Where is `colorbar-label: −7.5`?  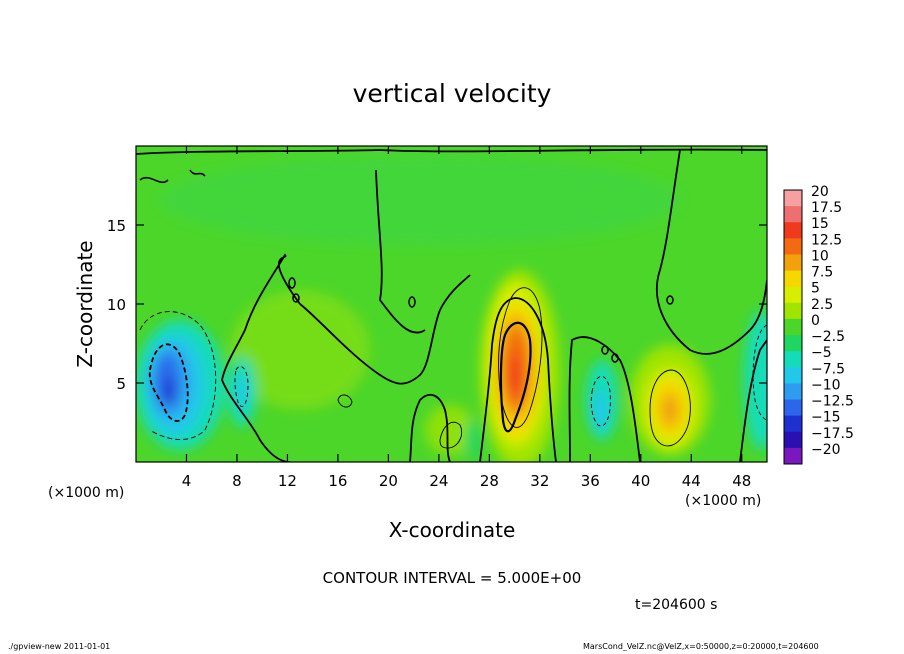 colorbar-label: −7.5 is located at coordinates (828, 369).